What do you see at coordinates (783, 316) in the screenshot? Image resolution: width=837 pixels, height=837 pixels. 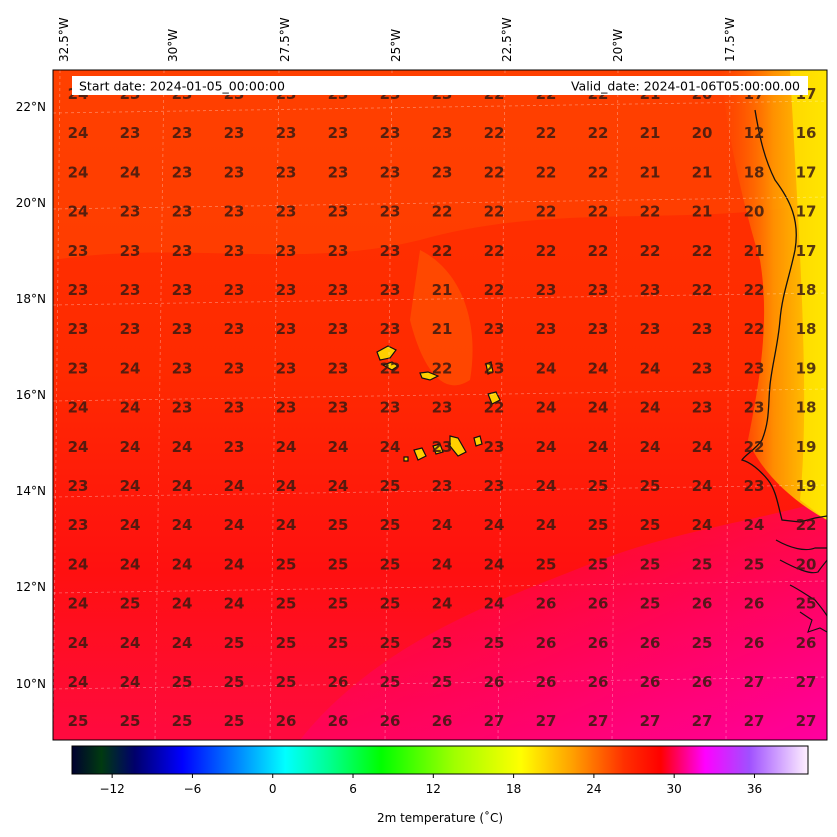 I see `coastline` at bounding box center [783, 316].